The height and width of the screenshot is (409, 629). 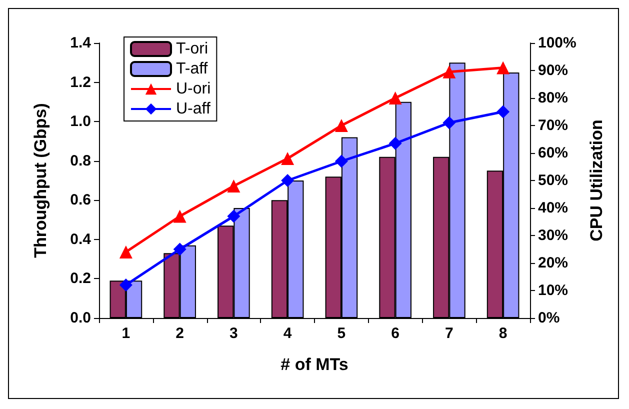 I want to click on y2-tick-label: 60%, so click(x=553, y=153).